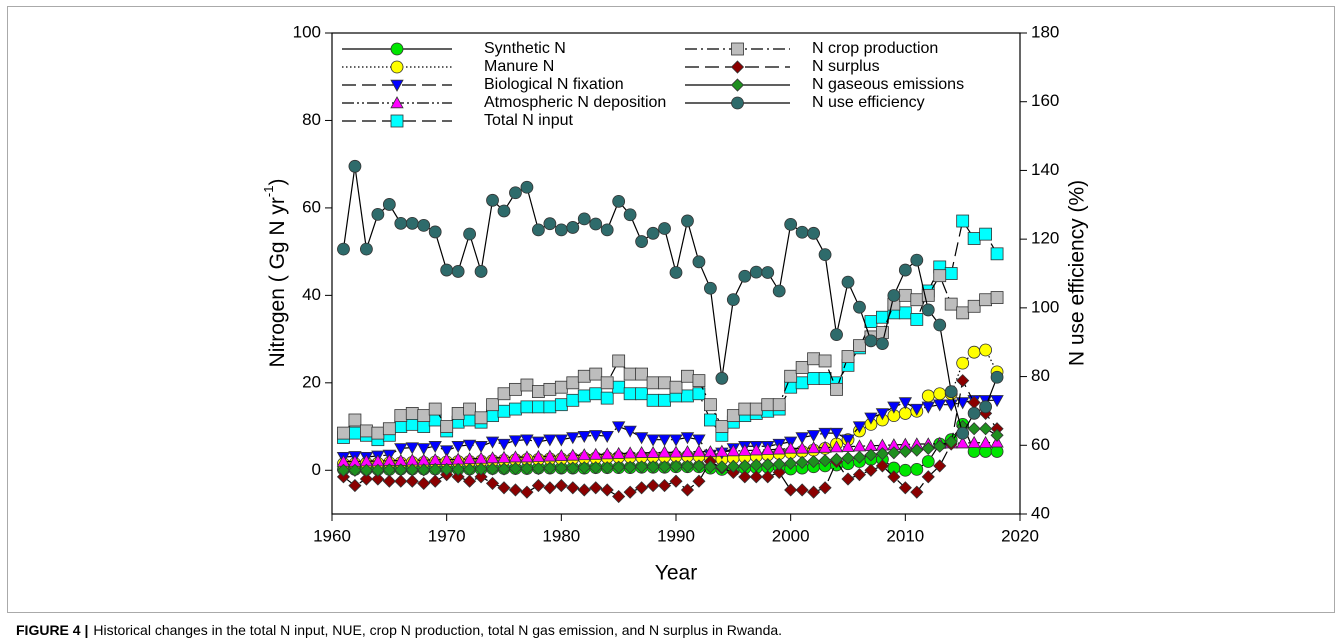 The image size is (1342, 641). I want to click on legend-label: N gaseous emissions, so click(888, 84).